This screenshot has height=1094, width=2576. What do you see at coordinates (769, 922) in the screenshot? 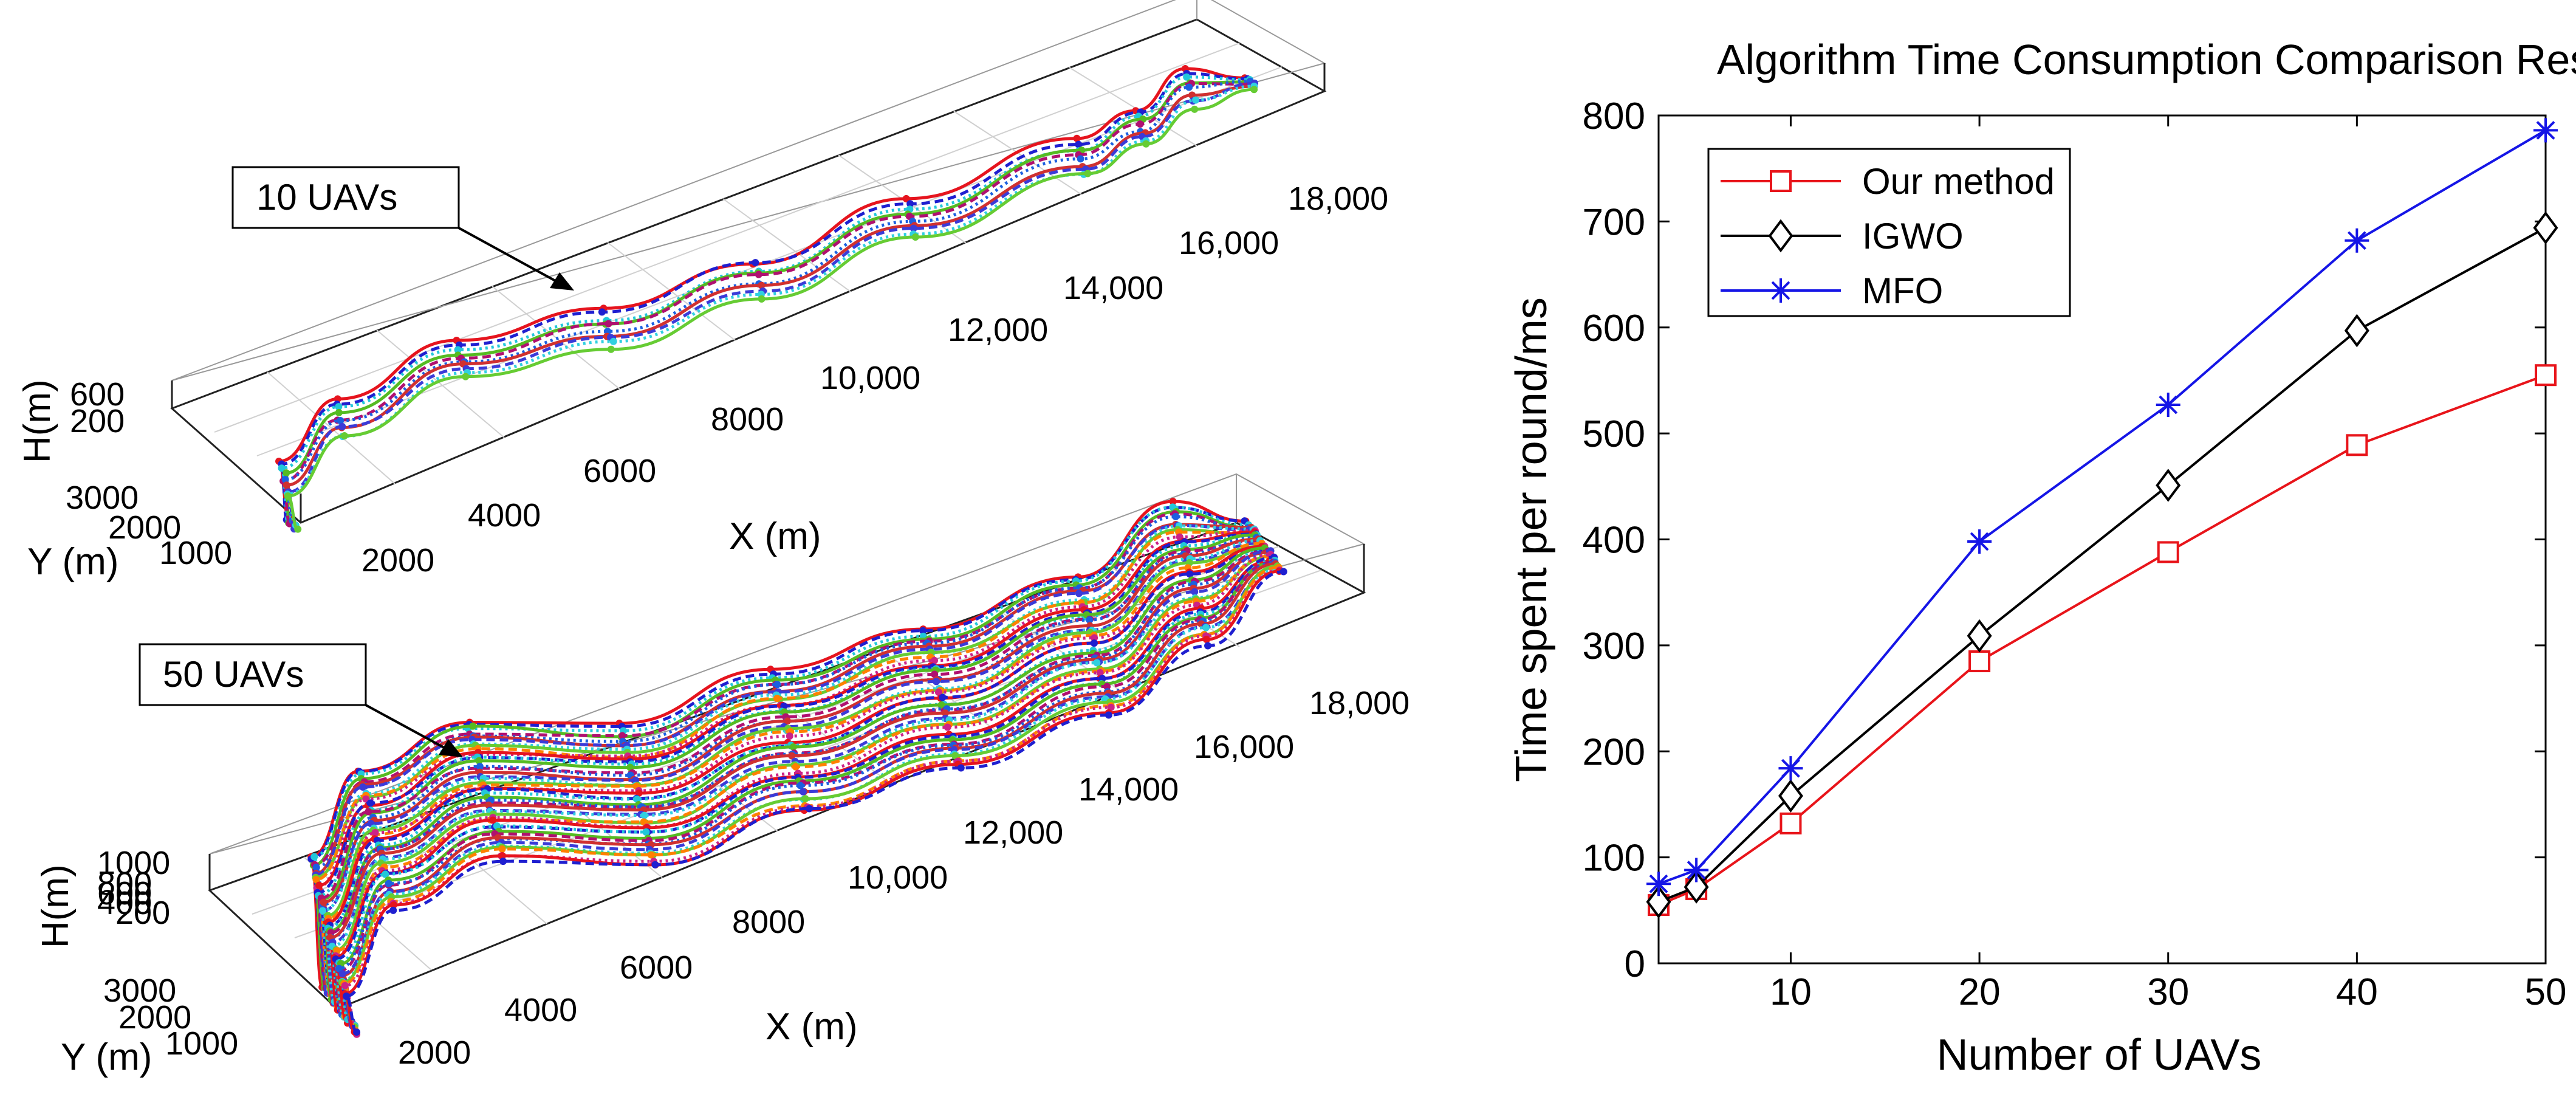
I see `bottom-x-tick: 8000` at bounding box center [769, 922].